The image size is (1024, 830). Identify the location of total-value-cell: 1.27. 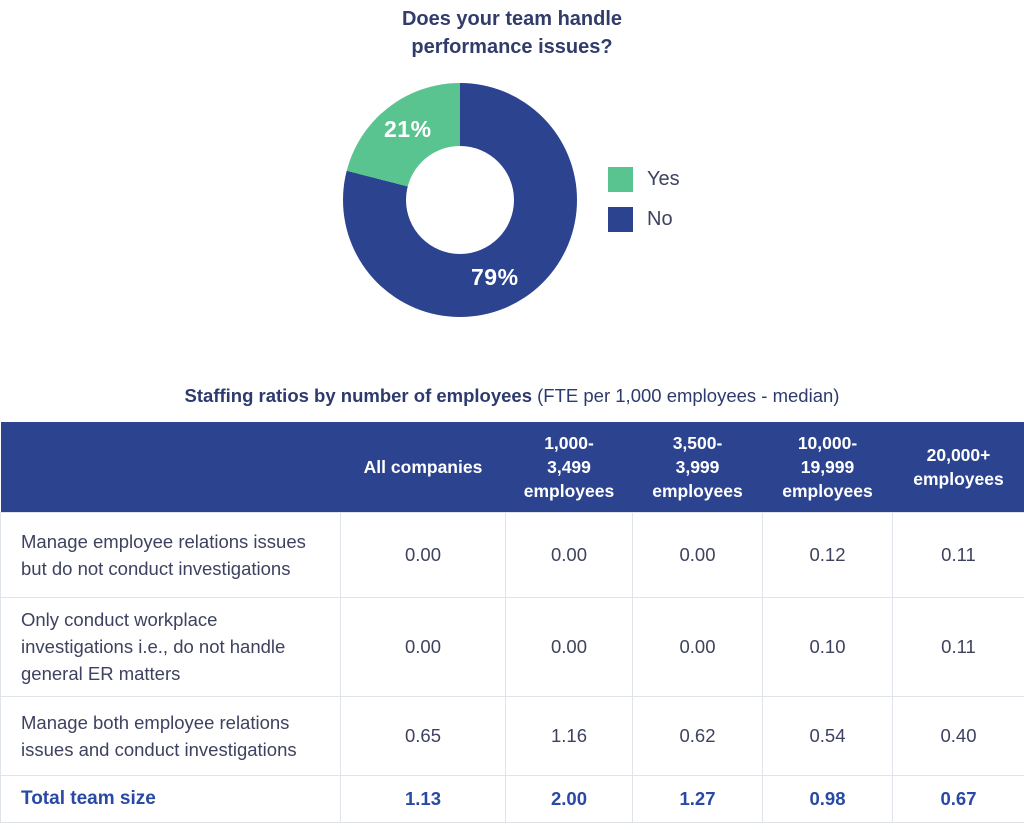
(697, 798).